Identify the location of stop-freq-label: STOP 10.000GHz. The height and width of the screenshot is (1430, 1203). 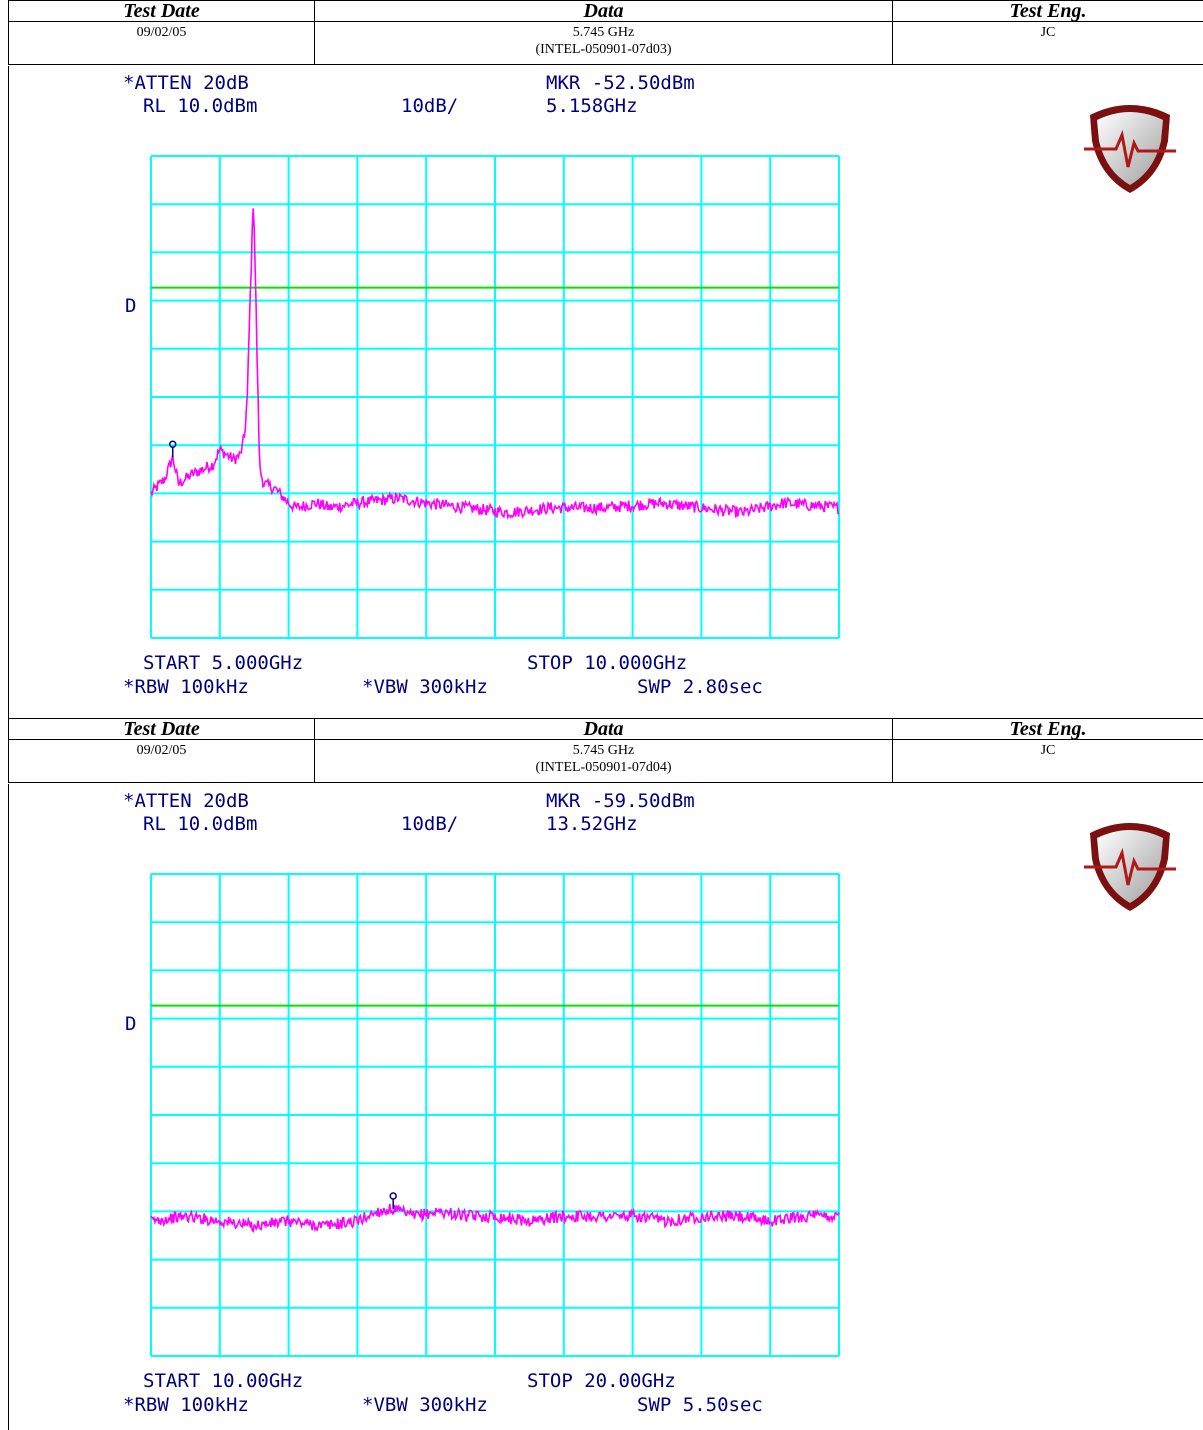
(607, 663).